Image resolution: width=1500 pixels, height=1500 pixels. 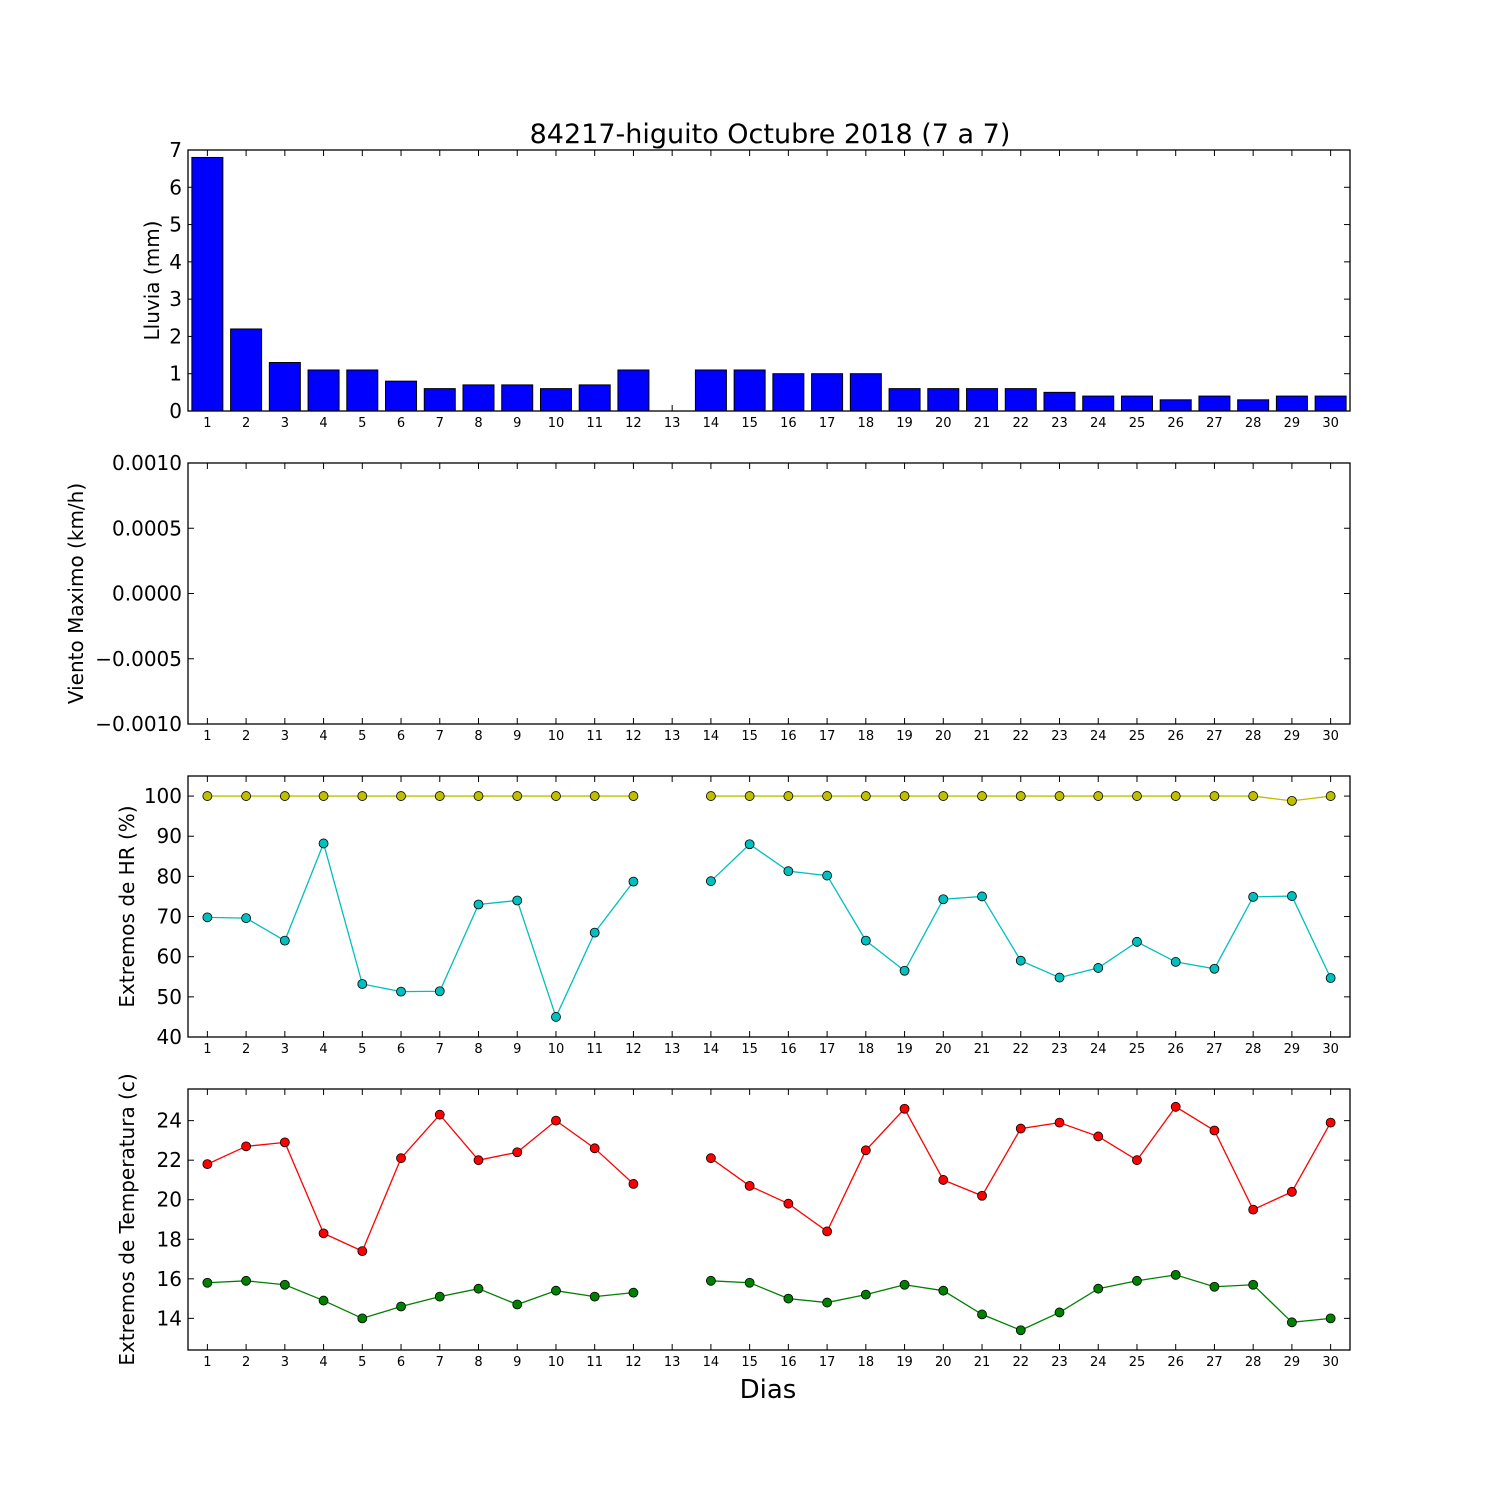 What do you see at coordinates (147, 463) in the screenshot?
I see `y-tick-label: 0.0010` at bounding box center [147, 463].